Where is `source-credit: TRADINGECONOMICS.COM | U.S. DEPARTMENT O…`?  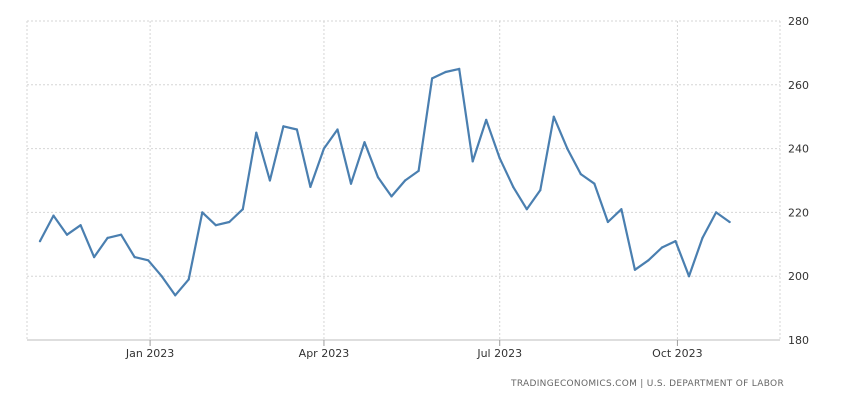 source-credit: TRADINGECONOMICS.COM | U.S. DEPARTMENT O… is located at coordinates (647, 384).